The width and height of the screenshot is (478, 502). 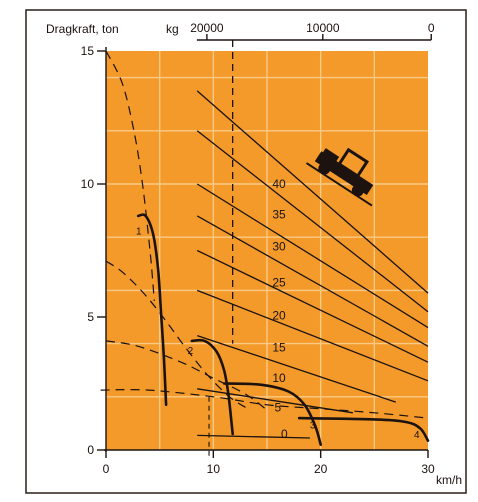 I want to click on slope-label-5: 5, so click(x=278, y=407).